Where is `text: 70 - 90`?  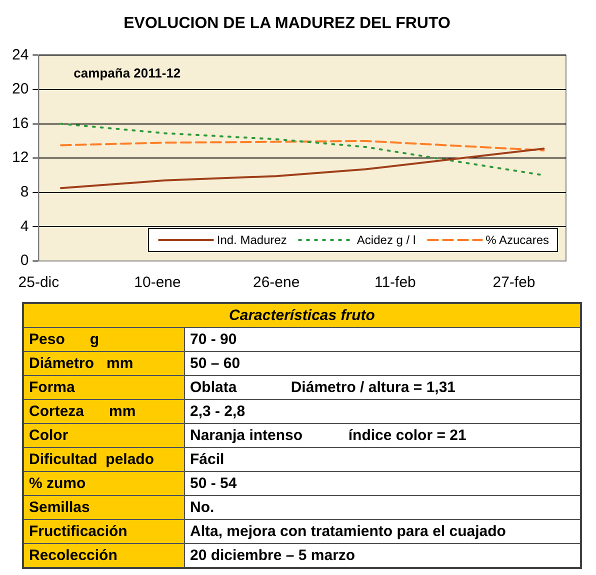
text: 70 - 90 is located at coordinates (382, 340).